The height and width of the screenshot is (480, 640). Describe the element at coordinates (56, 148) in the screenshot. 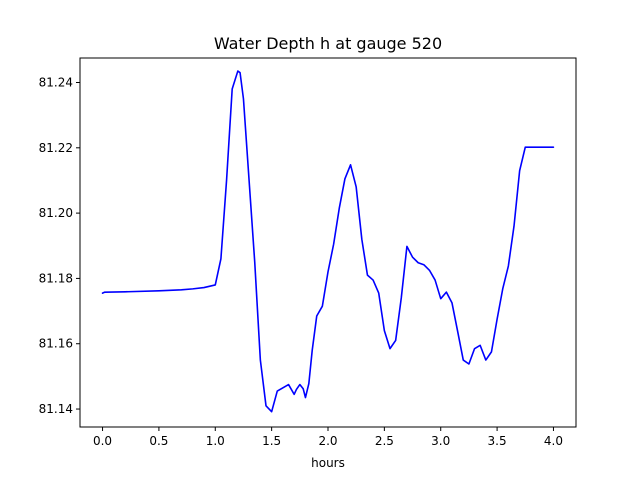

I see `y-tick-label: 81.22` at that location.